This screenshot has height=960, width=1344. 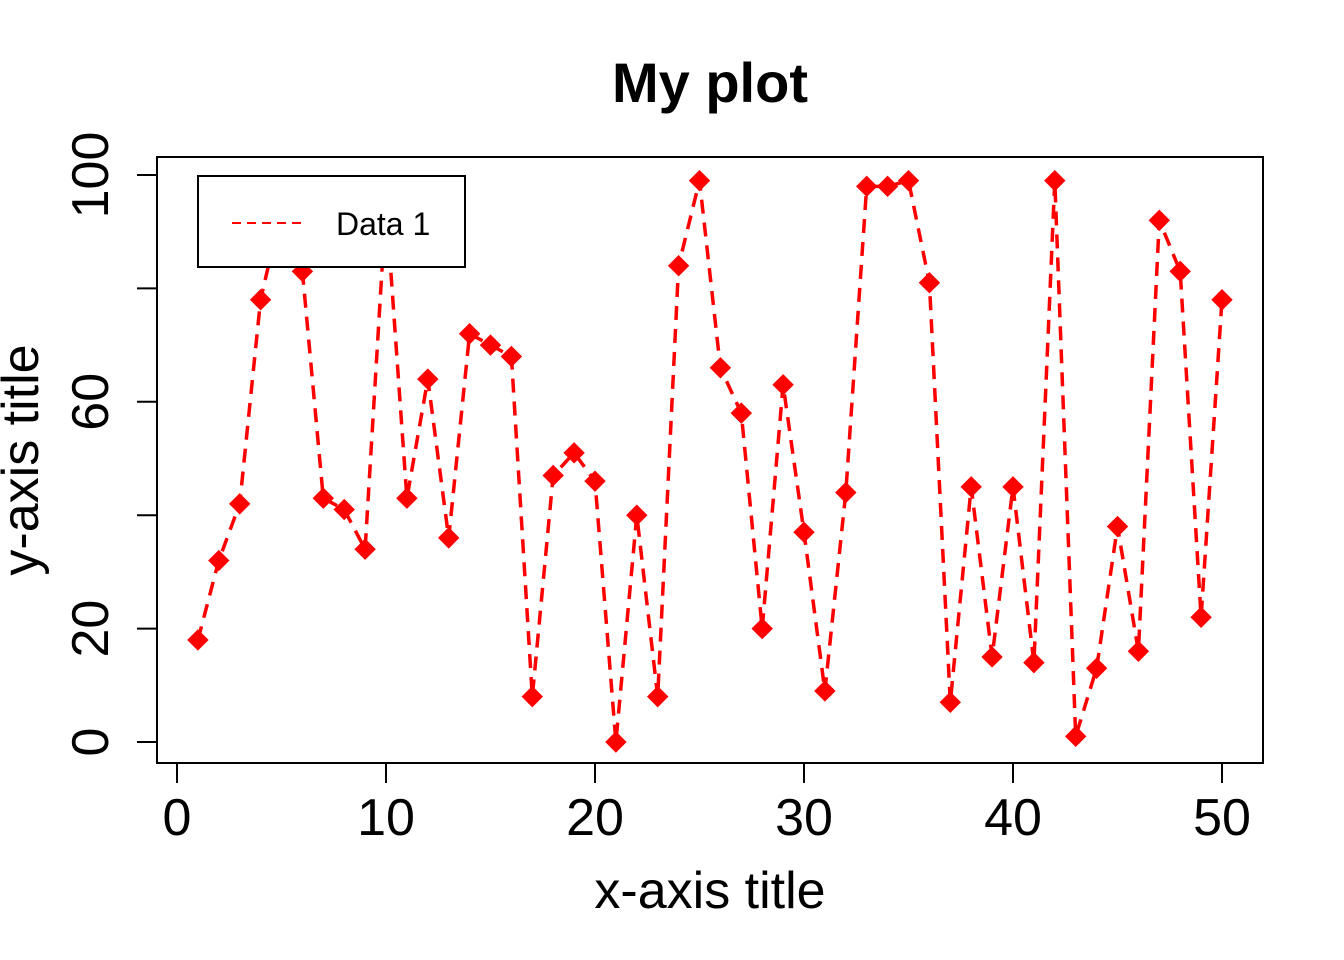 What do you see at coordinates (110, 444) in the screenshot?
I see `y-axis: 0 20 60 100` at bounding box center [110, 444].